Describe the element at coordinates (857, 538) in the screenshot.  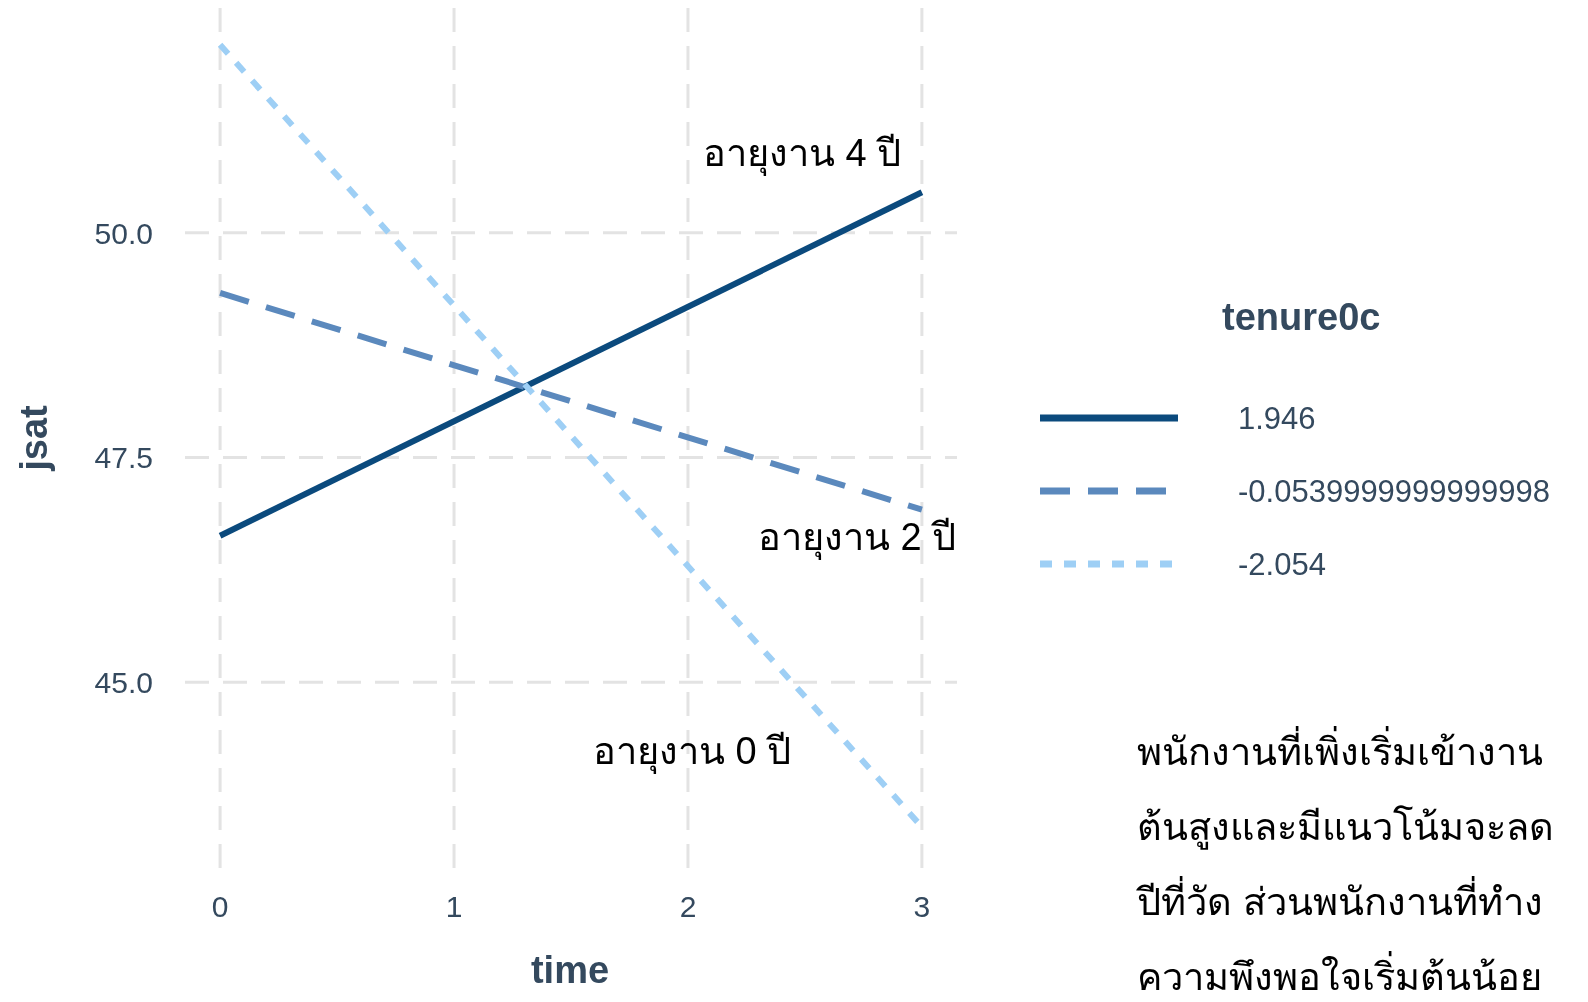
I see `annotation: อายุงาน 2 ปี` at that location.